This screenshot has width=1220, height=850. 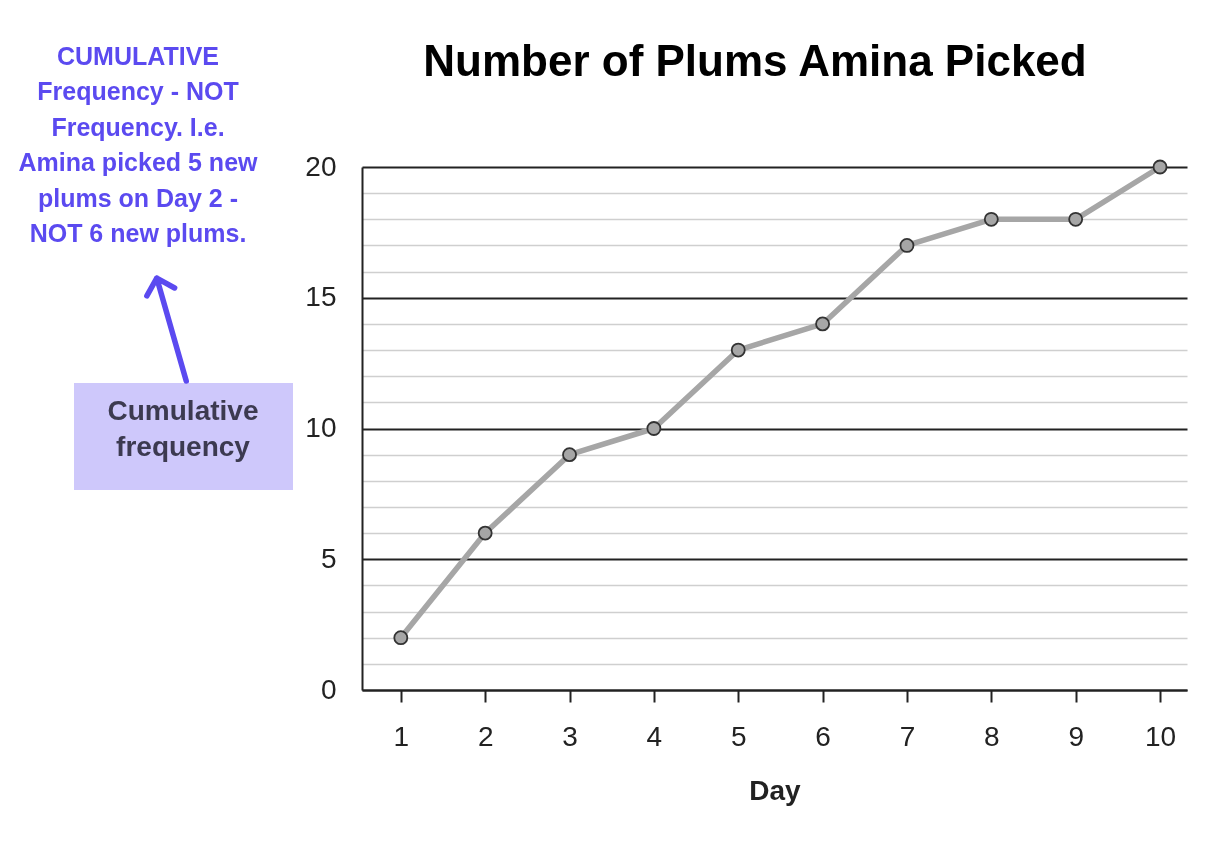 I want to click on text: CUMULATIVE Frequency - NOT Frequency. I.e. Amina picked 5 new plums on Day 2 - NOT 6 new plums., so click(x=138, y=144).